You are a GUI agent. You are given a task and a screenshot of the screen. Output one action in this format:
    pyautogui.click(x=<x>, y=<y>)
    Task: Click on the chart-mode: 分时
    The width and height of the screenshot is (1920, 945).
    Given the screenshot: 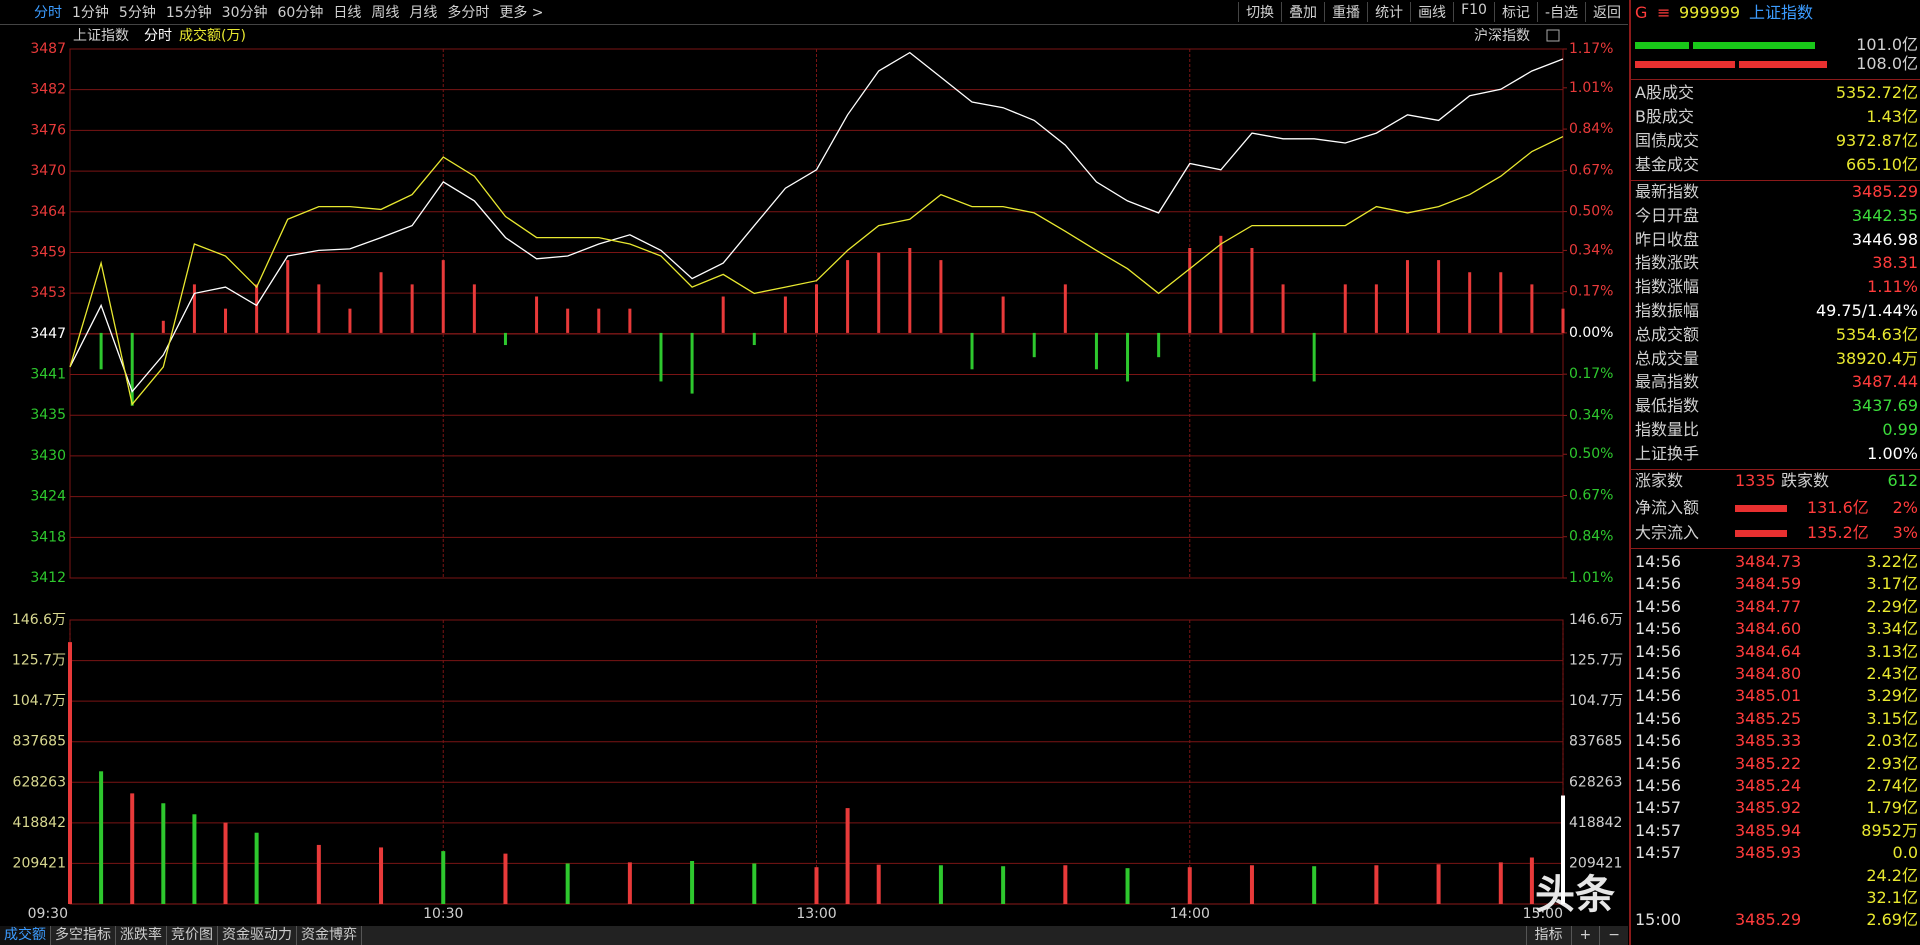 What is the action you would take?
    pyautogui.click(x=158, y=36)
    